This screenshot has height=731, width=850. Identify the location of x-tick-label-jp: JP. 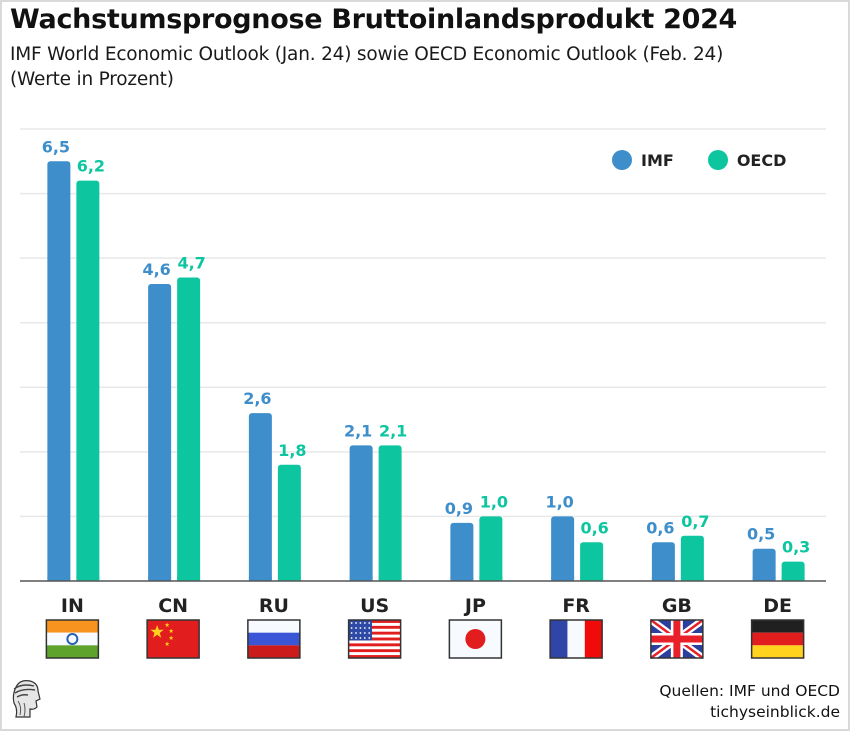
(474, 606).